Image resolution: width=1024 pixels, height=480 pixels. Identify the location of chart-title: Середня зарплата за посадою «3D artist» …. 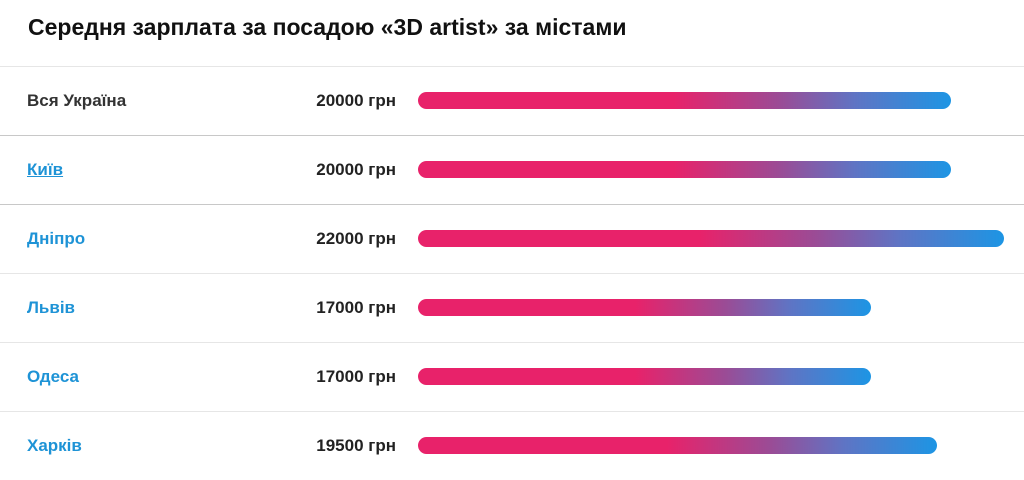
(327, 27).